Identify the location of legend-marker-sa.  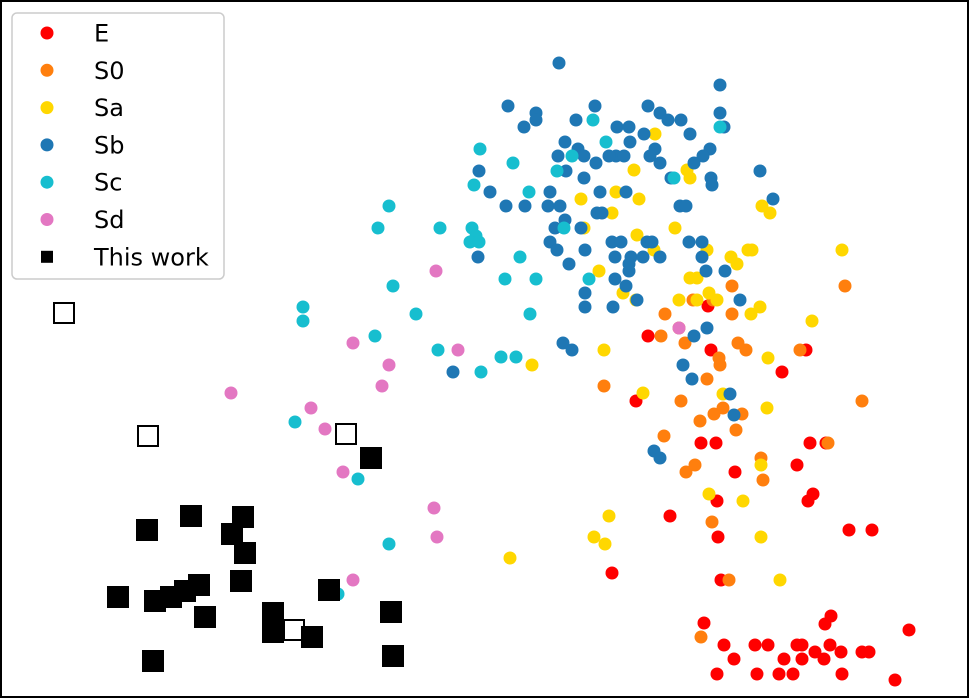
(47, 108).